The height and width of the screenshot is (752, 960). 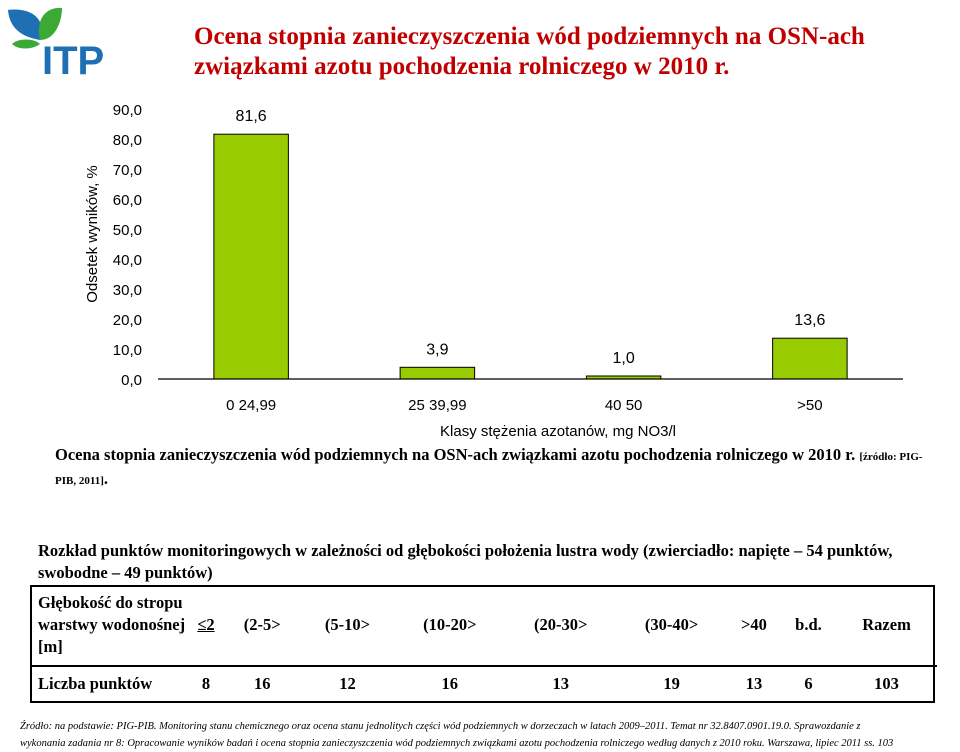 I want to click on data-label: 81,6, so click(x=251, y=116).